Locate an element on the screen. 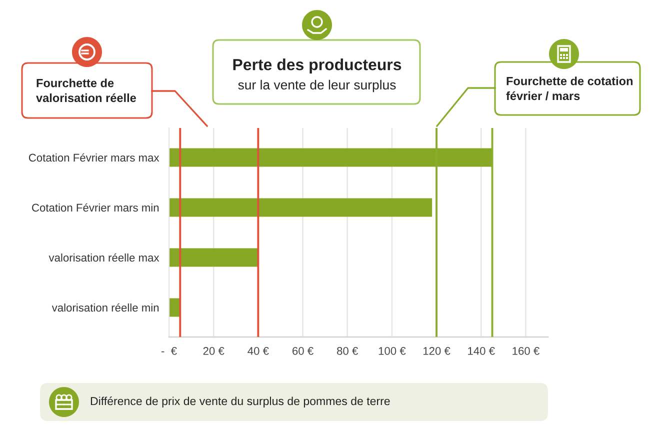 This screenshot has height=438, width=657. y-tick-label: valorisation réelle max is located at coordinates (104, 257).